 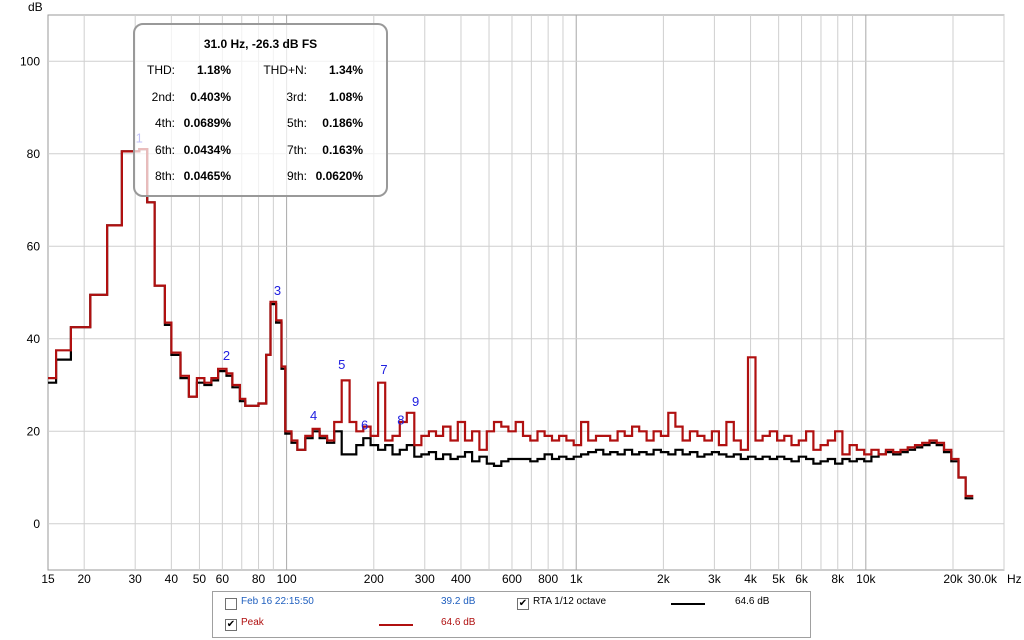 What do you see at coordinates (838, 579) in the screenshot?
I see `x-tick-label: 8k` at bounding box center [838, 579].